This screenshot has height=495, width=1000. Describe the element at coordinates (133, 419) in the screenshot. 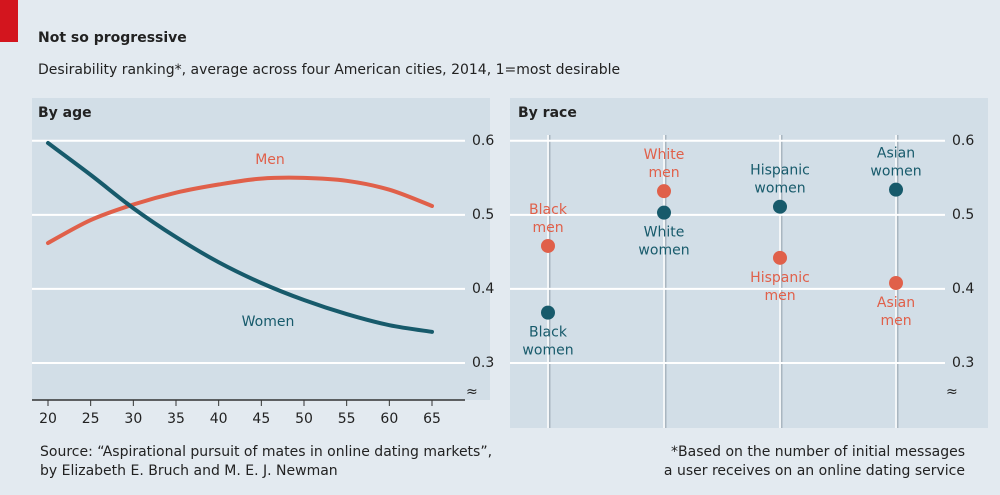

I see `x-tick-label: 30` at that location.